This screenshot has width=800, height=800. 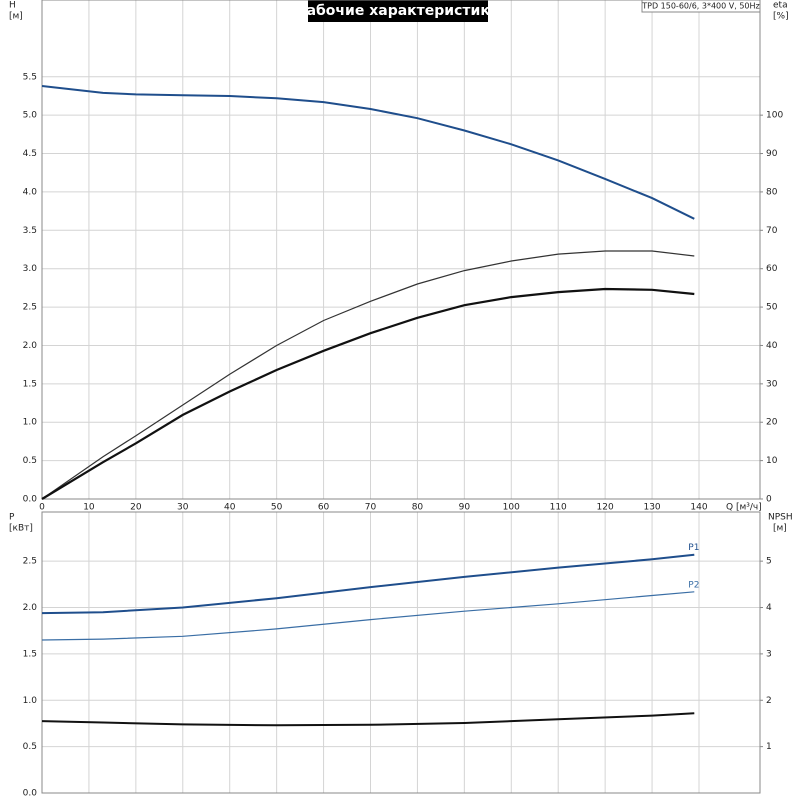 I want to click on y-axis-unit: [м], so click(x=16, y=17).